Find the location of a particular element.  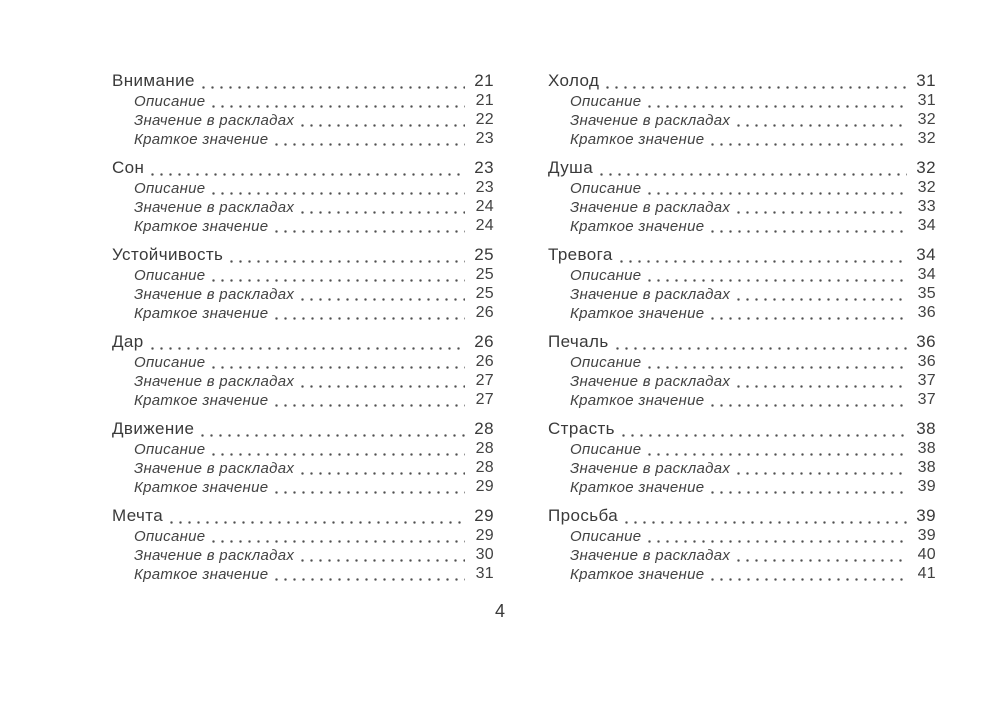

toc-entry-title: Мечта is located at coordinates (138, 515).